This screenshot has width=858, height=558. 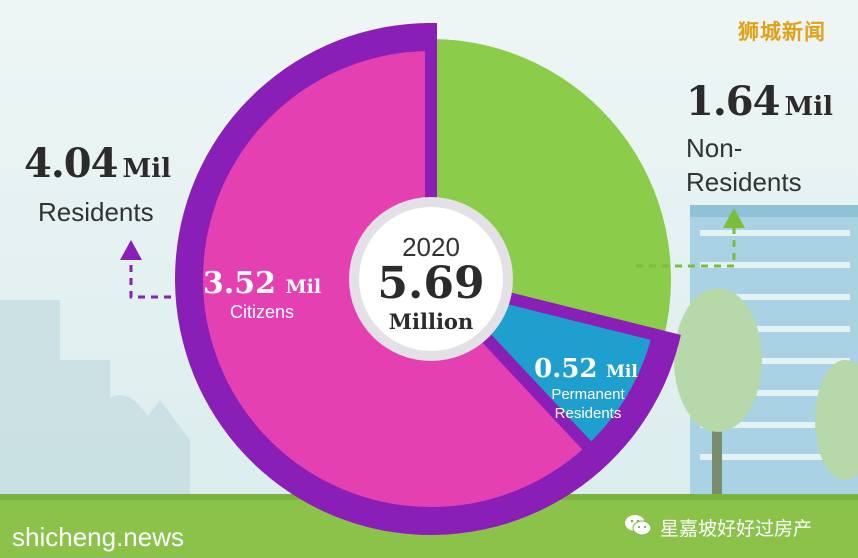 What do you see at coordinates (71, 163) in the screenshot?
I see `residents-value: 4.04` at bounding box center [71, 163].